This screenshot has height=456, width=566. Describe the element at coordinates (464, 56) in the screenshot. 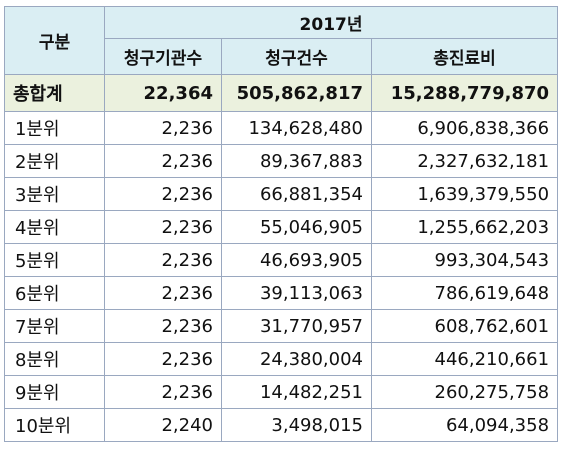

I see `column-header-total-cost: 총진료비` at that location.